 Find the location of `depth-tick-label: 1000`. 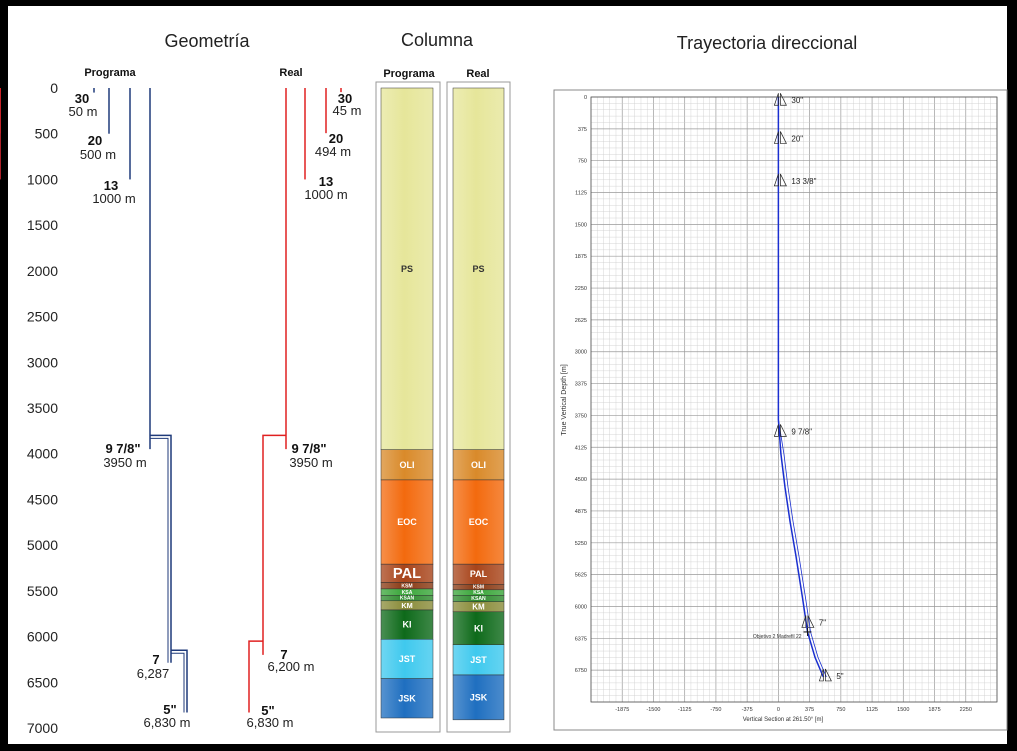

depth-tick-label: 1000 is located at coordinates (42, 179).